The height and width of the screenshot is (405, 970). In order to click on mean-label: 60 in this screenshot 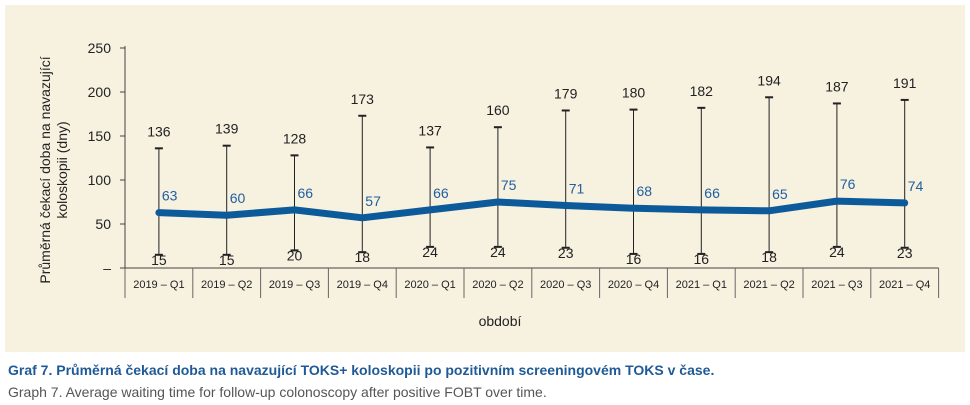, I will do `click(238, 198)`.